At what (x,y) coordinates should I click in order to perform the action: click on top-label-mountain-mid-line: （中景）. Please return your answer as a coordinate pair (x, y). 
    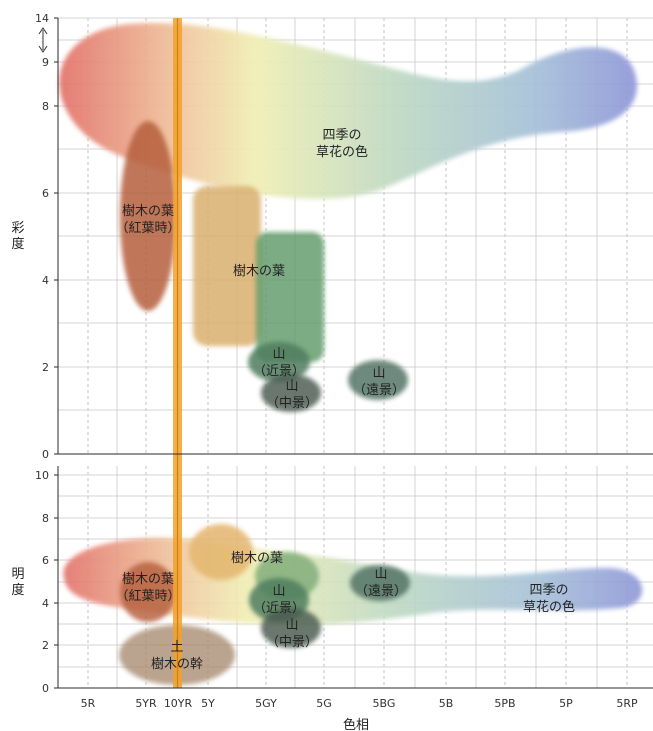
    Looking at the image, I should click on (292, 403).